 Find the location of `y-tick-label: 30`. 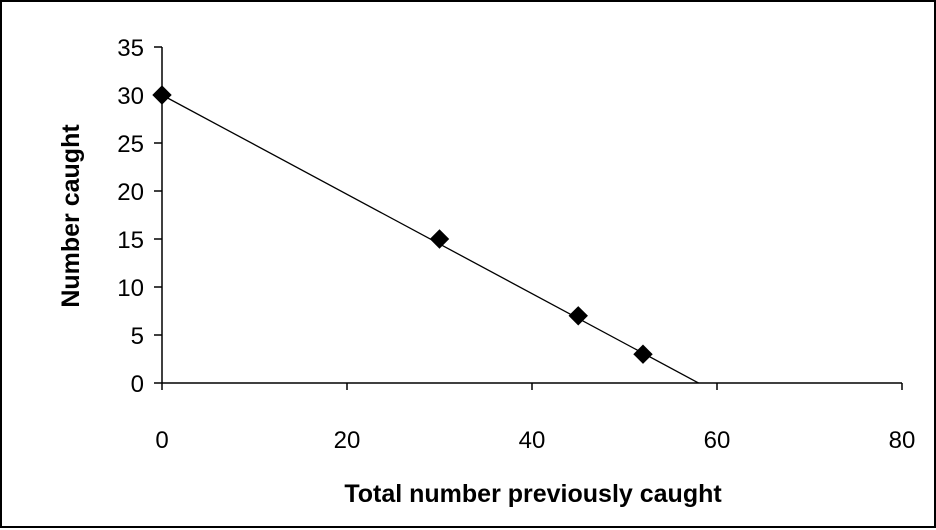

y-tick-label: 30 is located at coordinates (130, 96).